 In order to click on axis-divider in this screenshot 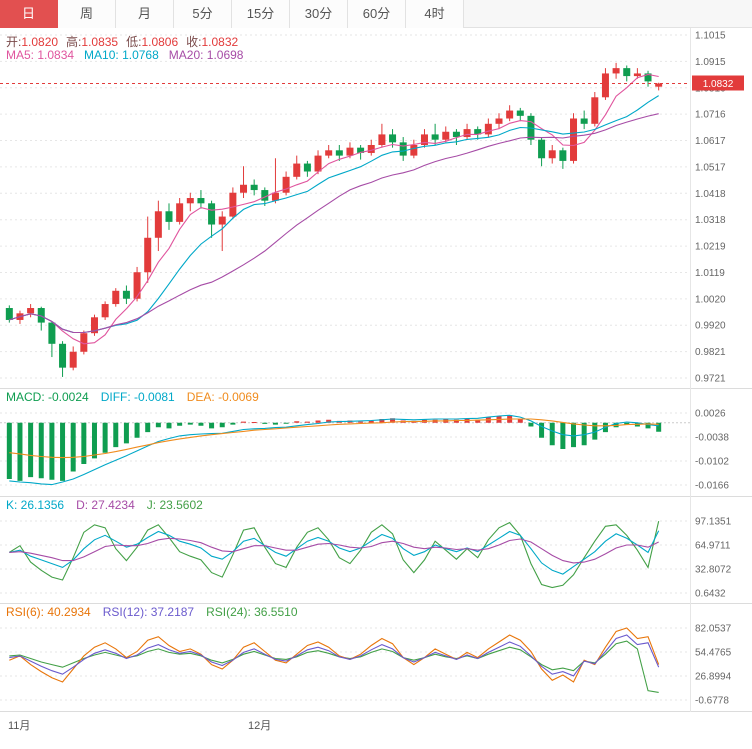, I will do `click(690, 370)`.